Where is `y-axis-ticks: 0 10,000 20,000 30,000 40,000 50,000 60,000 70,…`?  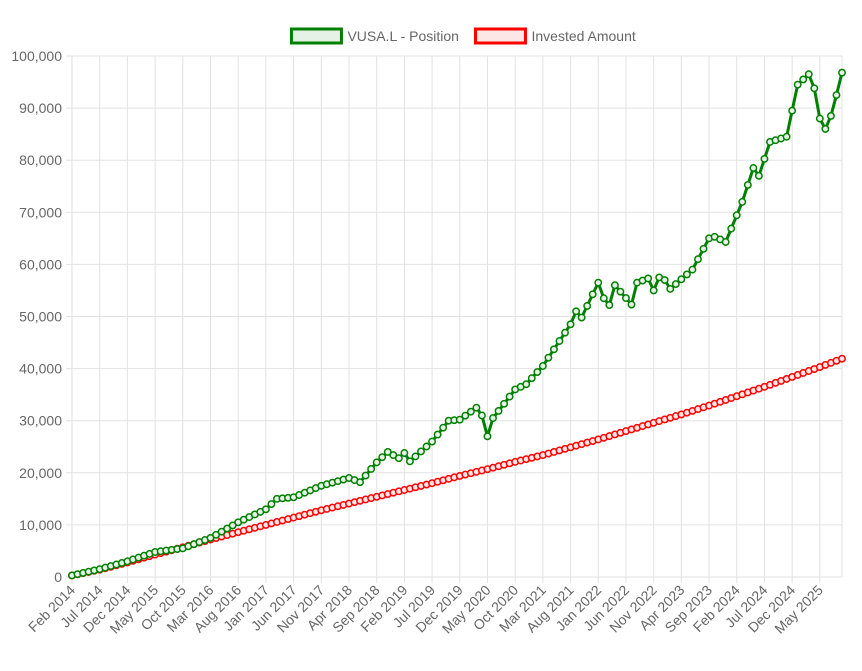 y-axis-ticks: 0 10,000 20,000 30,000 40,000 50,000 60,000 70,… is located at coordinates (36, 316).